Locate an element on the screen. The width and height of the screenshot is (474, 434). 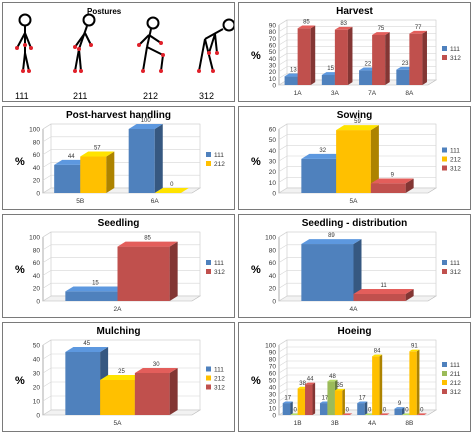
bar-hoeing-8B-111: 9 is located at coordinates (399, 408).